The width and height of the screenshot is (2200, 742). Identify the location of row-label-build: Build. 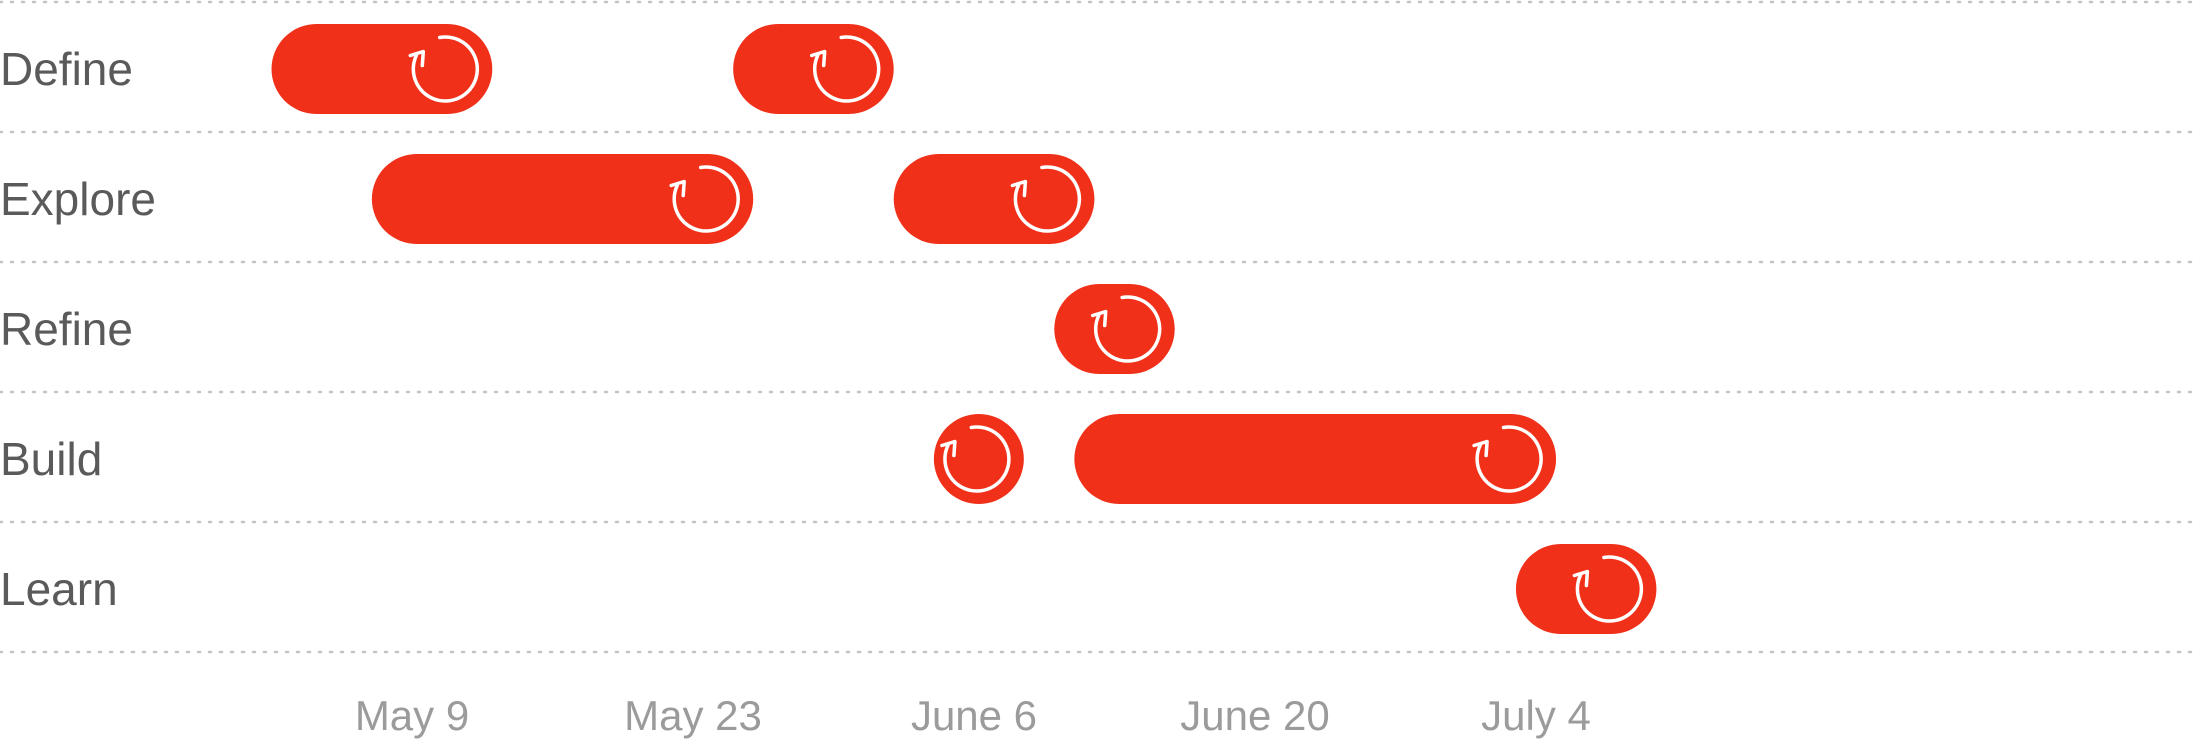
(51, 459).